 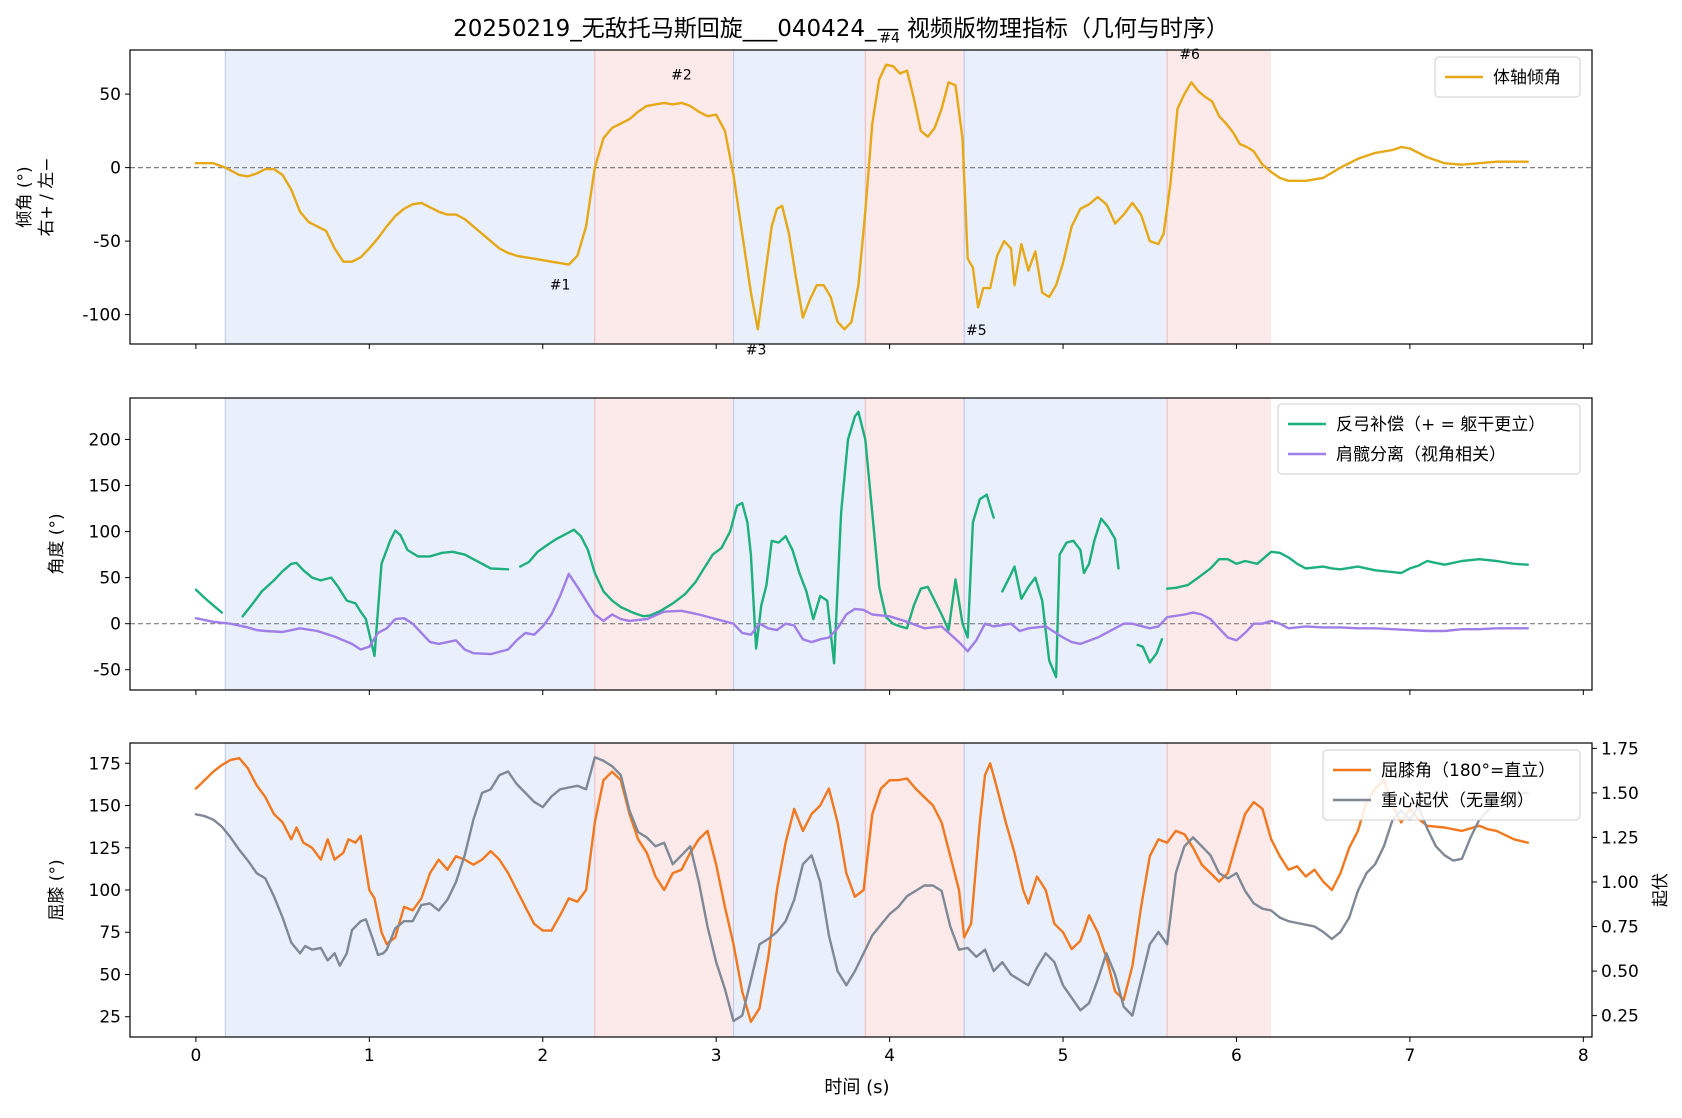 What do you see at coordinates (1620, 838) in the screenshot?
I see `y-right-tick-label: 1.25` at bounding box center [1620, 838].